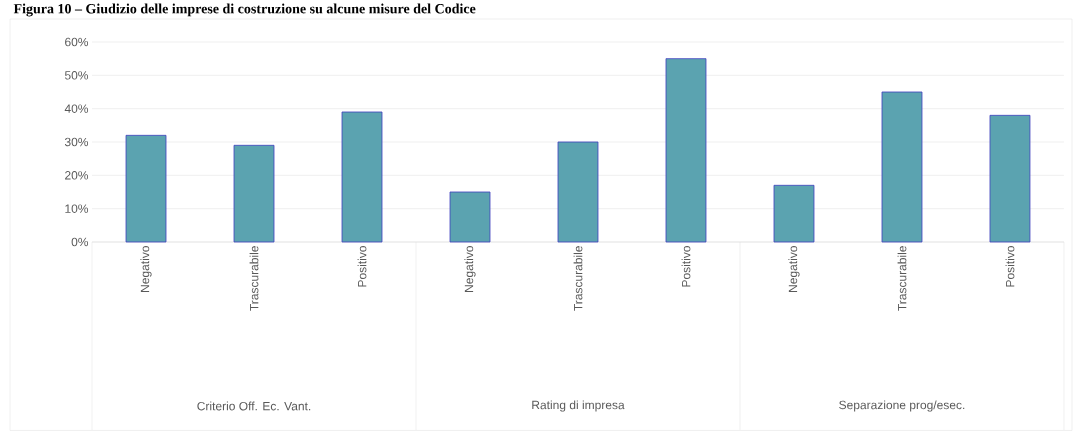 This screenshot has height=431, width=1074. I want to click on y-tick-label: 0%, so click(80, 242).